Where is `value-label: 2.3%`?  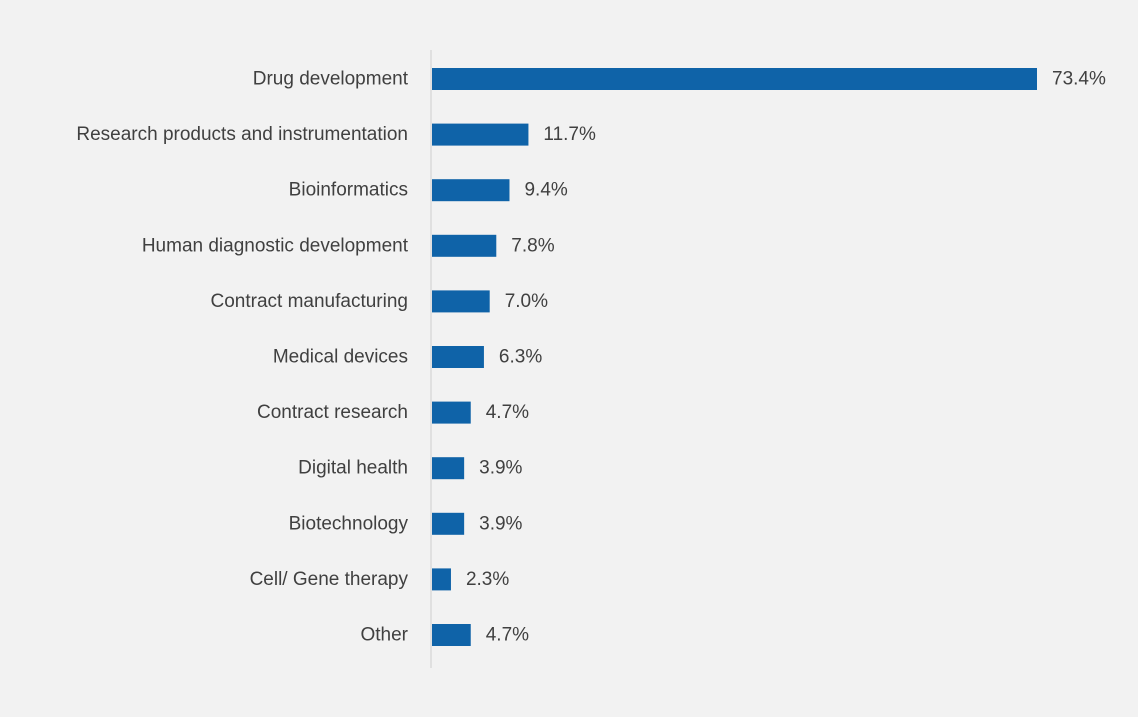
value-label: 2.3% is located at coordinates (487, 579).